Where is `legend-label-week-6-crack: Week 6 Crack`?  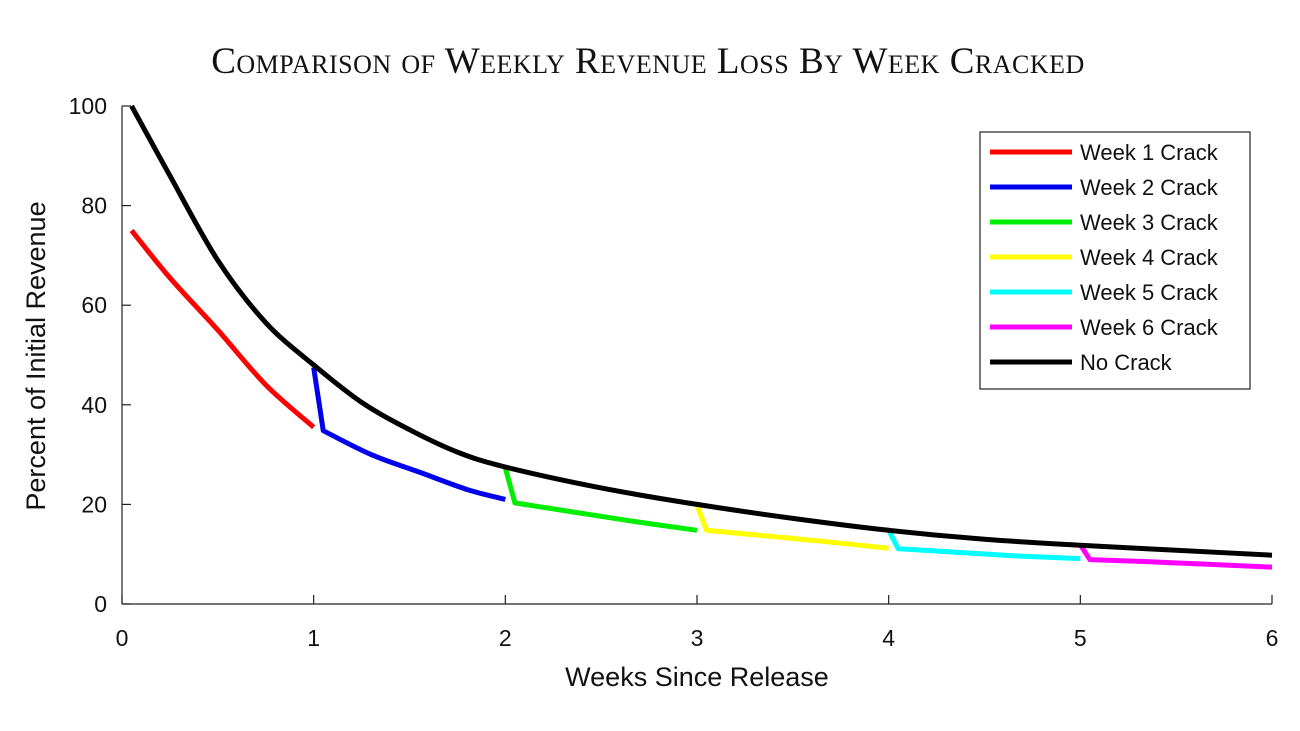 legend-label-week-6-crack: Week 6 Crack is located at coordinates (1149, 327).